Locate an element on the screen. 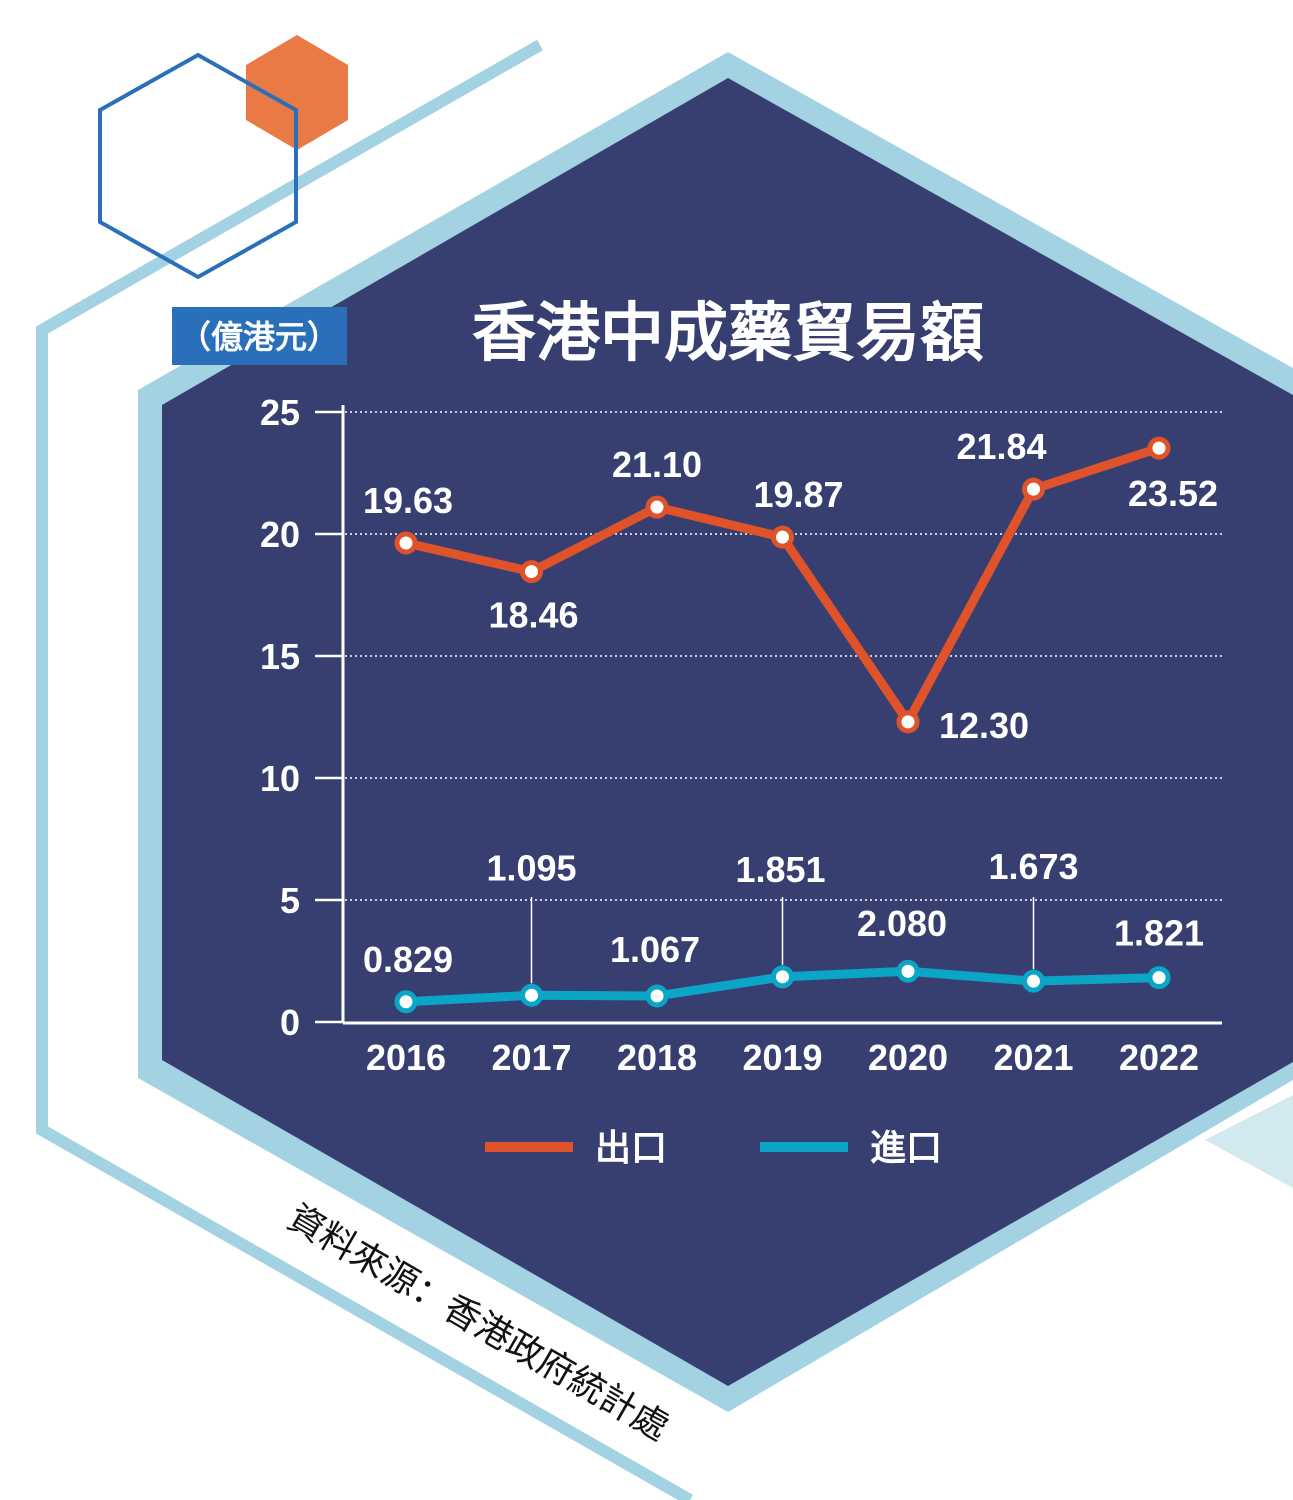  data-label: 1.095 is located at coordinates (531, 867).